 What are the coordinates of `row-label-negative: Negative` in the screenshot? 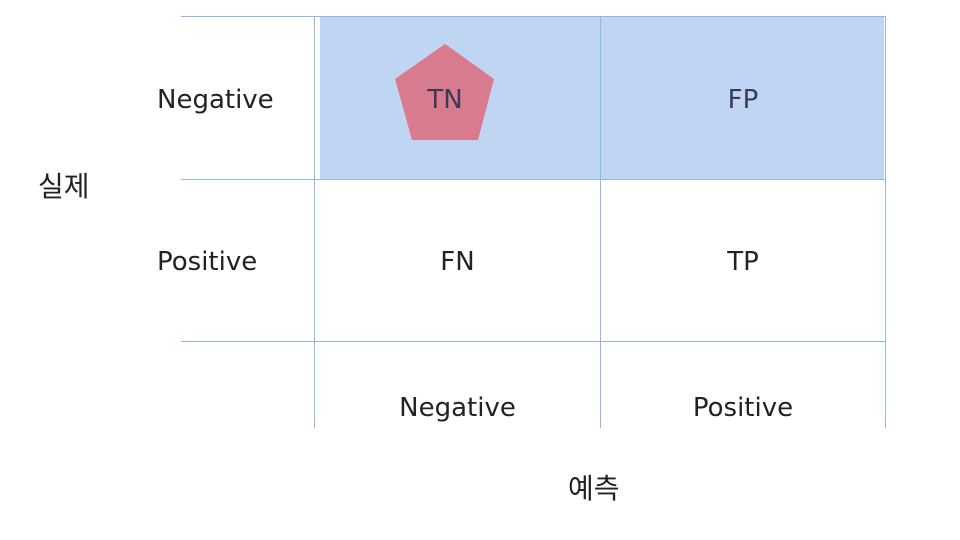 It's located at (215, 100).